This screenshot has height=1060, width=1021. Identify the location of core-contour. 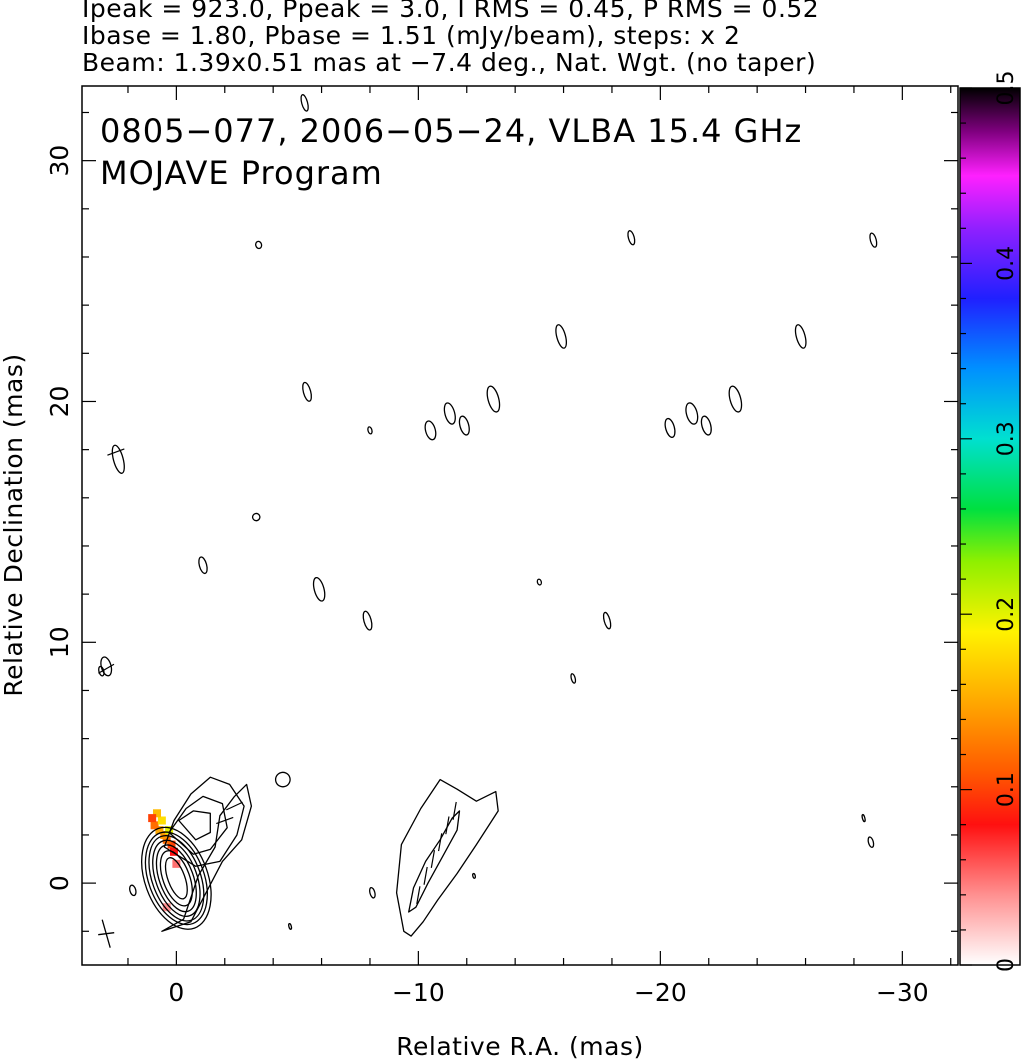
(176, 878).